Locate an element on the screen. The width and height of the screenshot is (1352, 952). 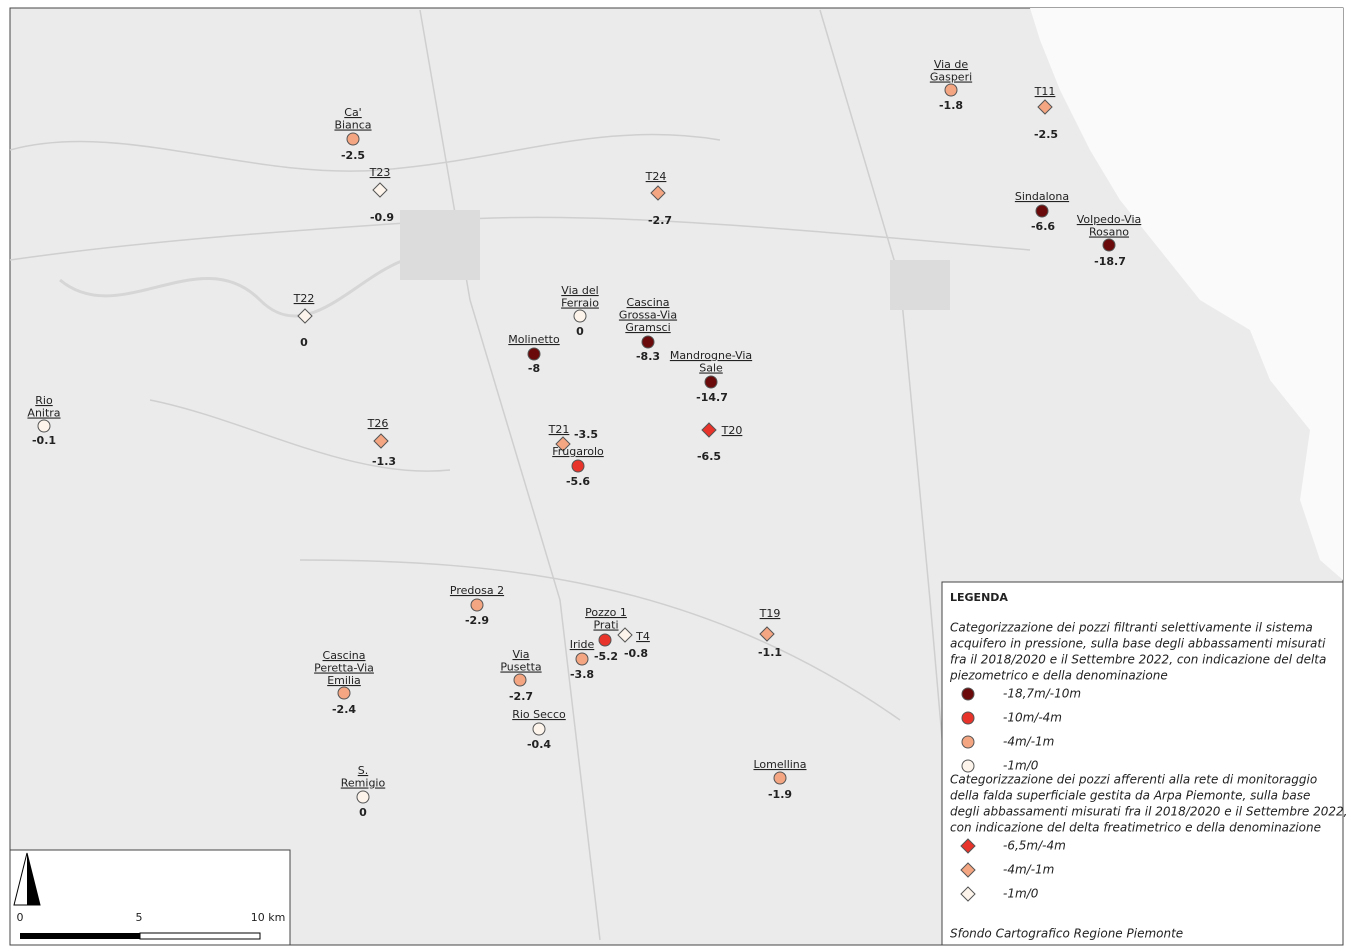
well-value: -1.1 is located at coordinates (770, 652).